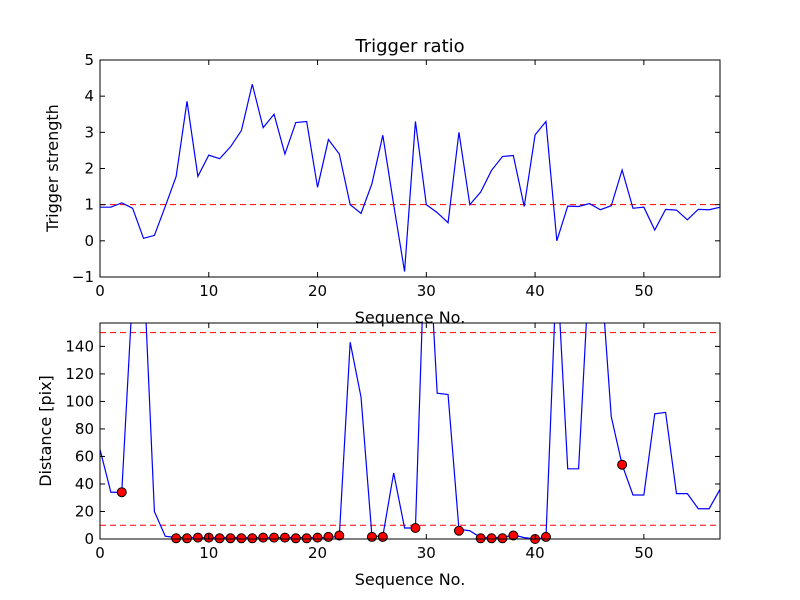  I want to click on y-tick-label: 5, so click(89, 60).